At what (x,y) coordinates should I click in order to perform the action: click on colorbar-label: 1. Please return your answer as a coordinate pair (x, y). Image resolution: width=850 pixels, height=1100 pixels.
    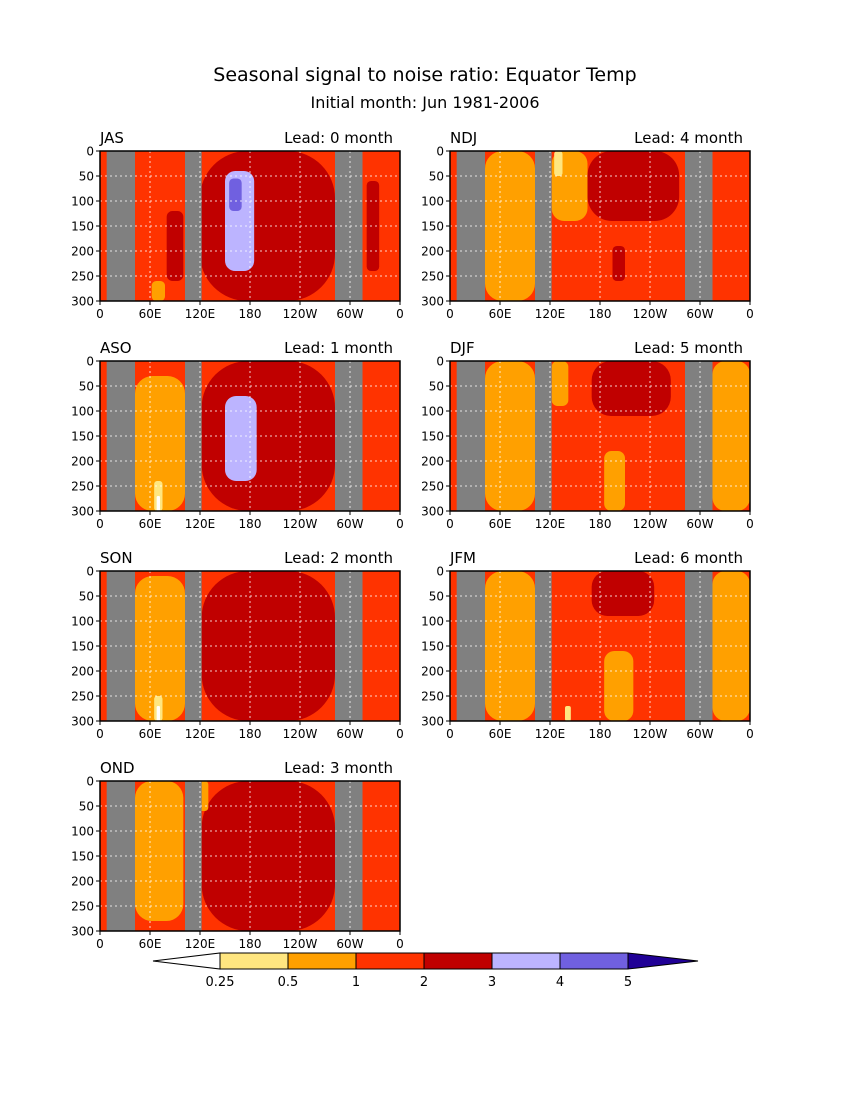
    Looking at the image, I should click on (356, 982).